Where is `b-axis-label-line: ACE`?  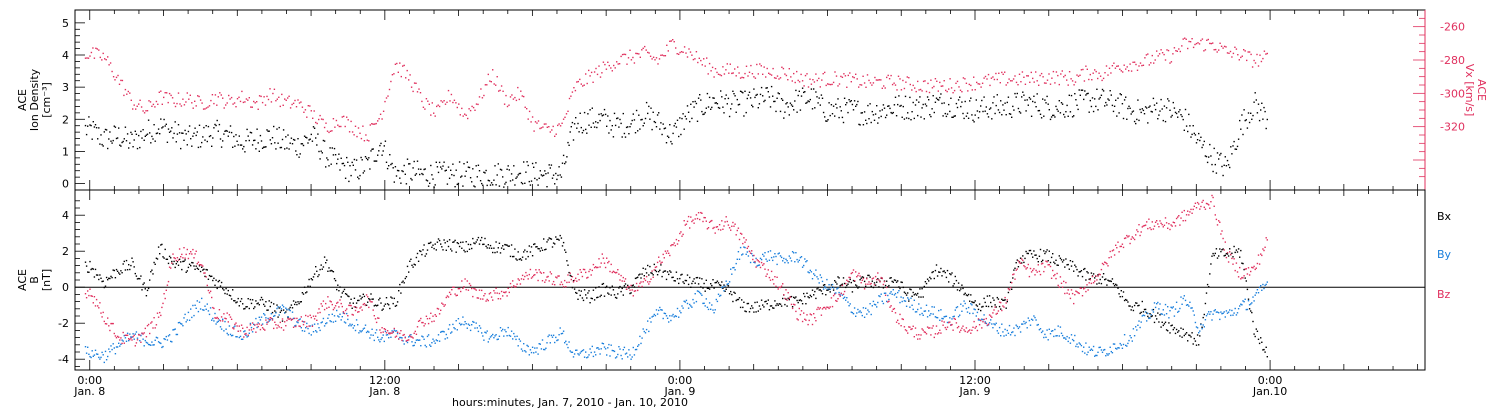
b-axis-label-line: ACE is located at coordinates (22, 280).